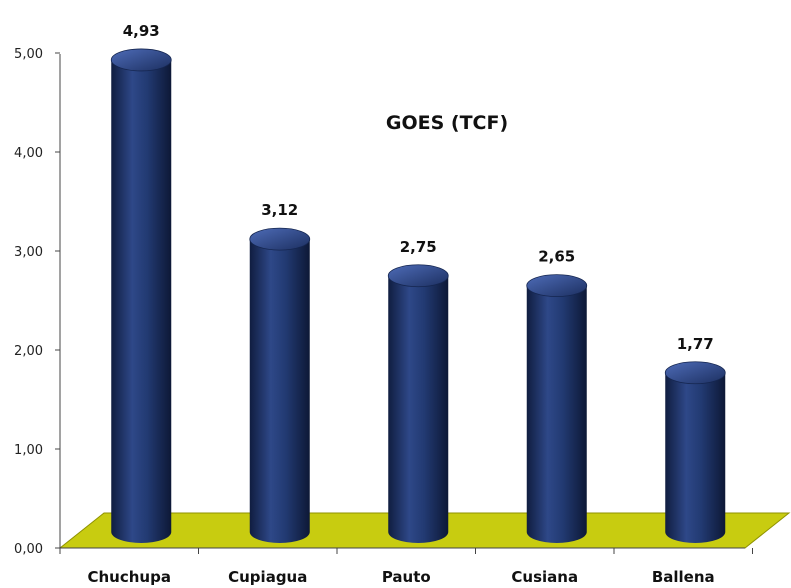  I want to click on data-label: 2,65, so click(556, 257).